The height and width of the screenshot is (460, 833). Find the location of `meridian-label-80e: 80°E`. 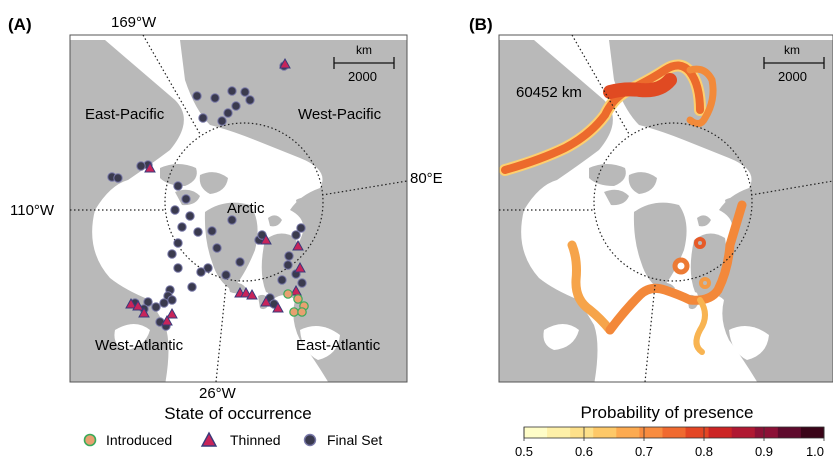

meridian-label-80e: 80°E is located at coordinates (426, 178).